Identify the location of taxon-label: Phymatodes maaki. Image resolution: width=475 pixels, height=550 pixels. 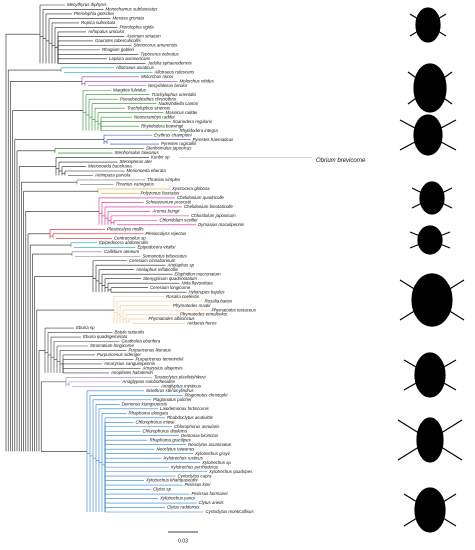
(192, 305).